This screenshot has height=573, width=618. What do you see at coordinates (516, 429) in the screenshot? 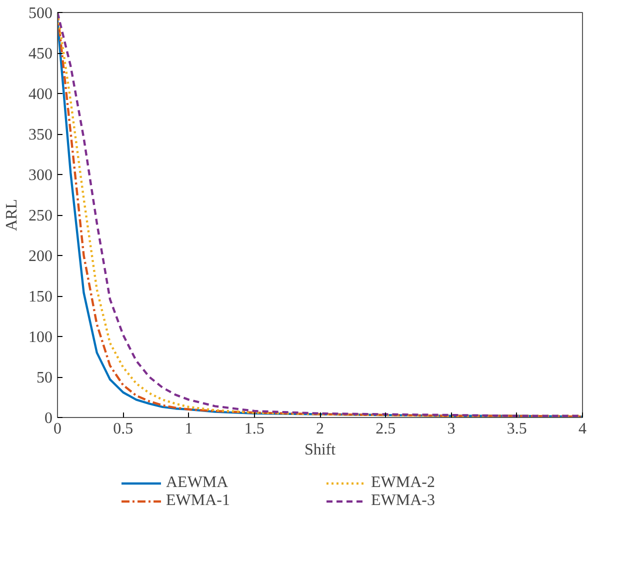
I see `x-tick-label: 3.5` at bounding box center [516, 429].